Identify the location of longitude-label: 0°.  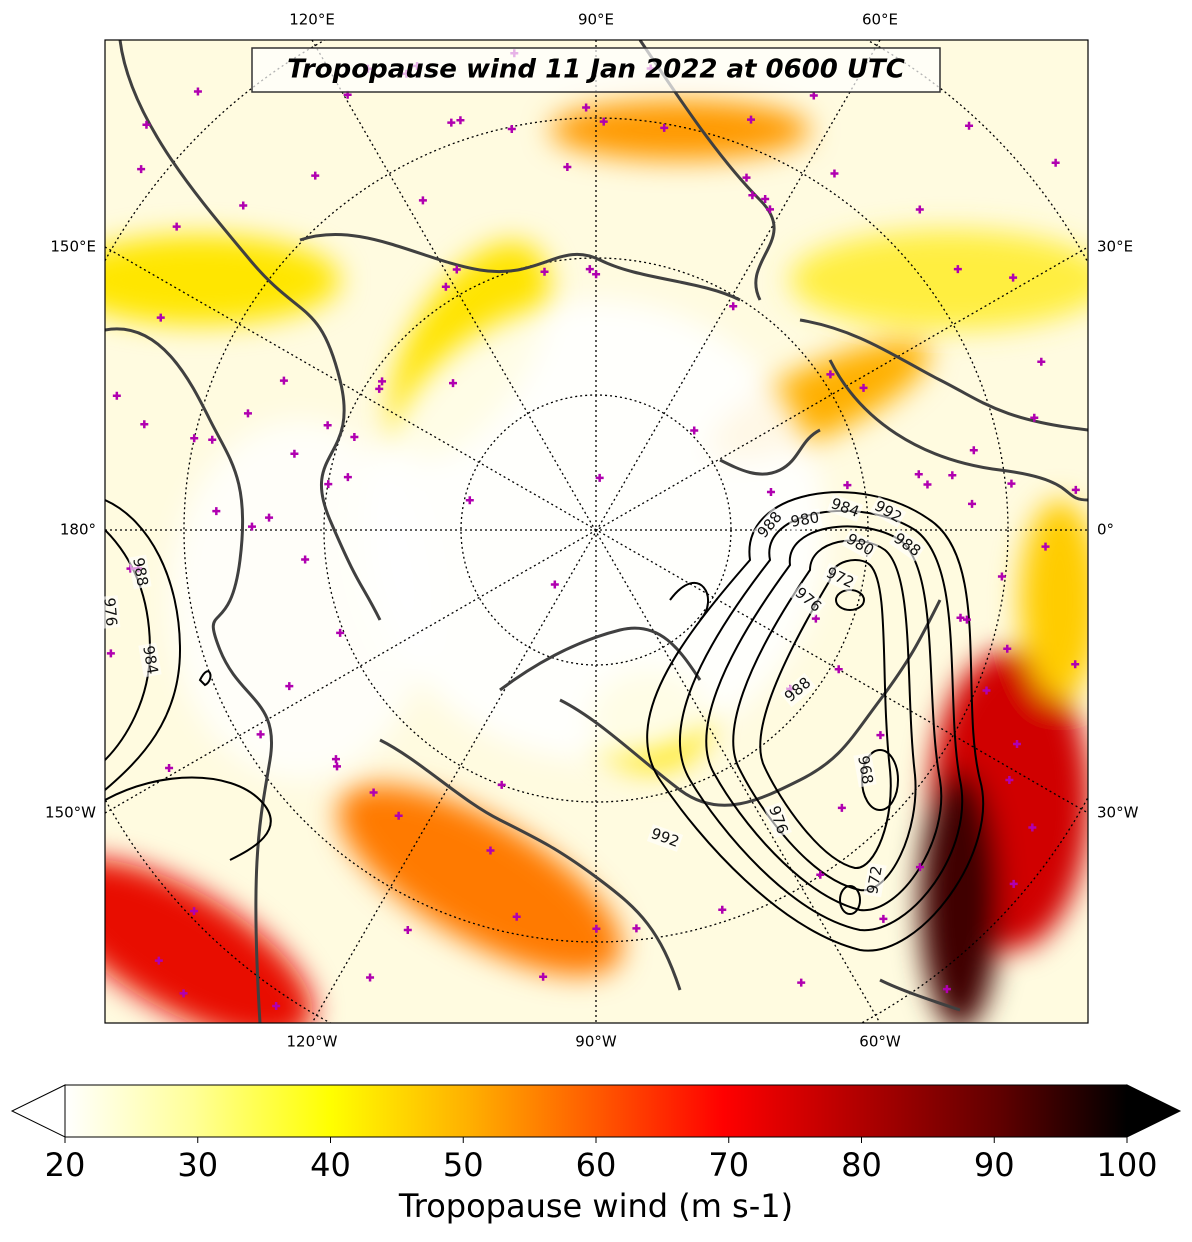
(1105, 530).